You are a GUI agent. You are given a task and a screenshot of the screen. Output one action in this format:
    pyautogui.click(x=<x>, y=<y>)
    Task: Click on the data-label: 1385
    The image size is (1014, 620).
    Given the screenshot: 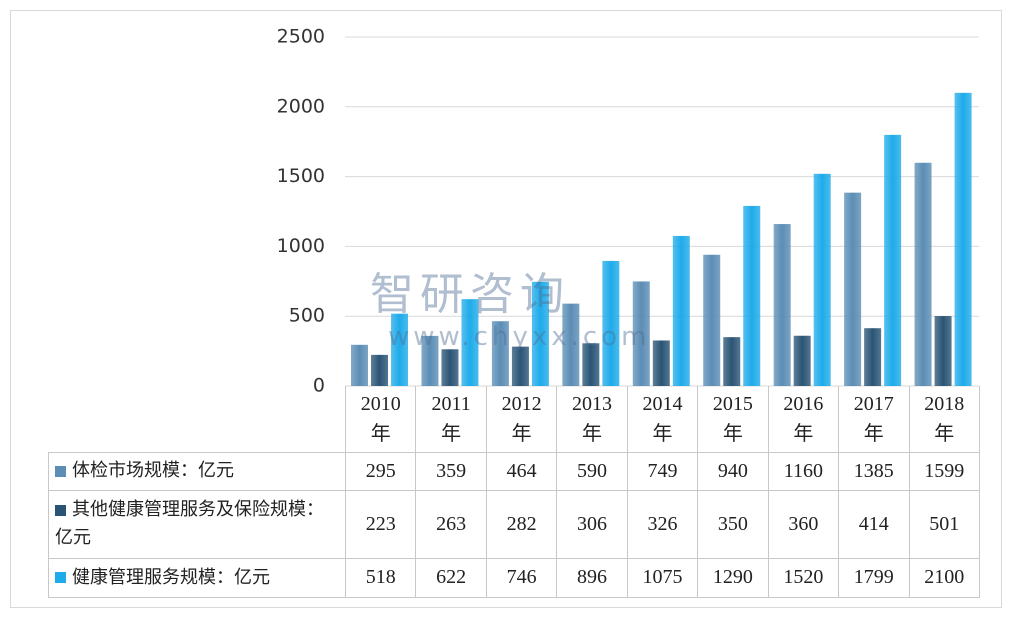 What is the action you would take?
    pyautogui.click(x=874, y=471)
    